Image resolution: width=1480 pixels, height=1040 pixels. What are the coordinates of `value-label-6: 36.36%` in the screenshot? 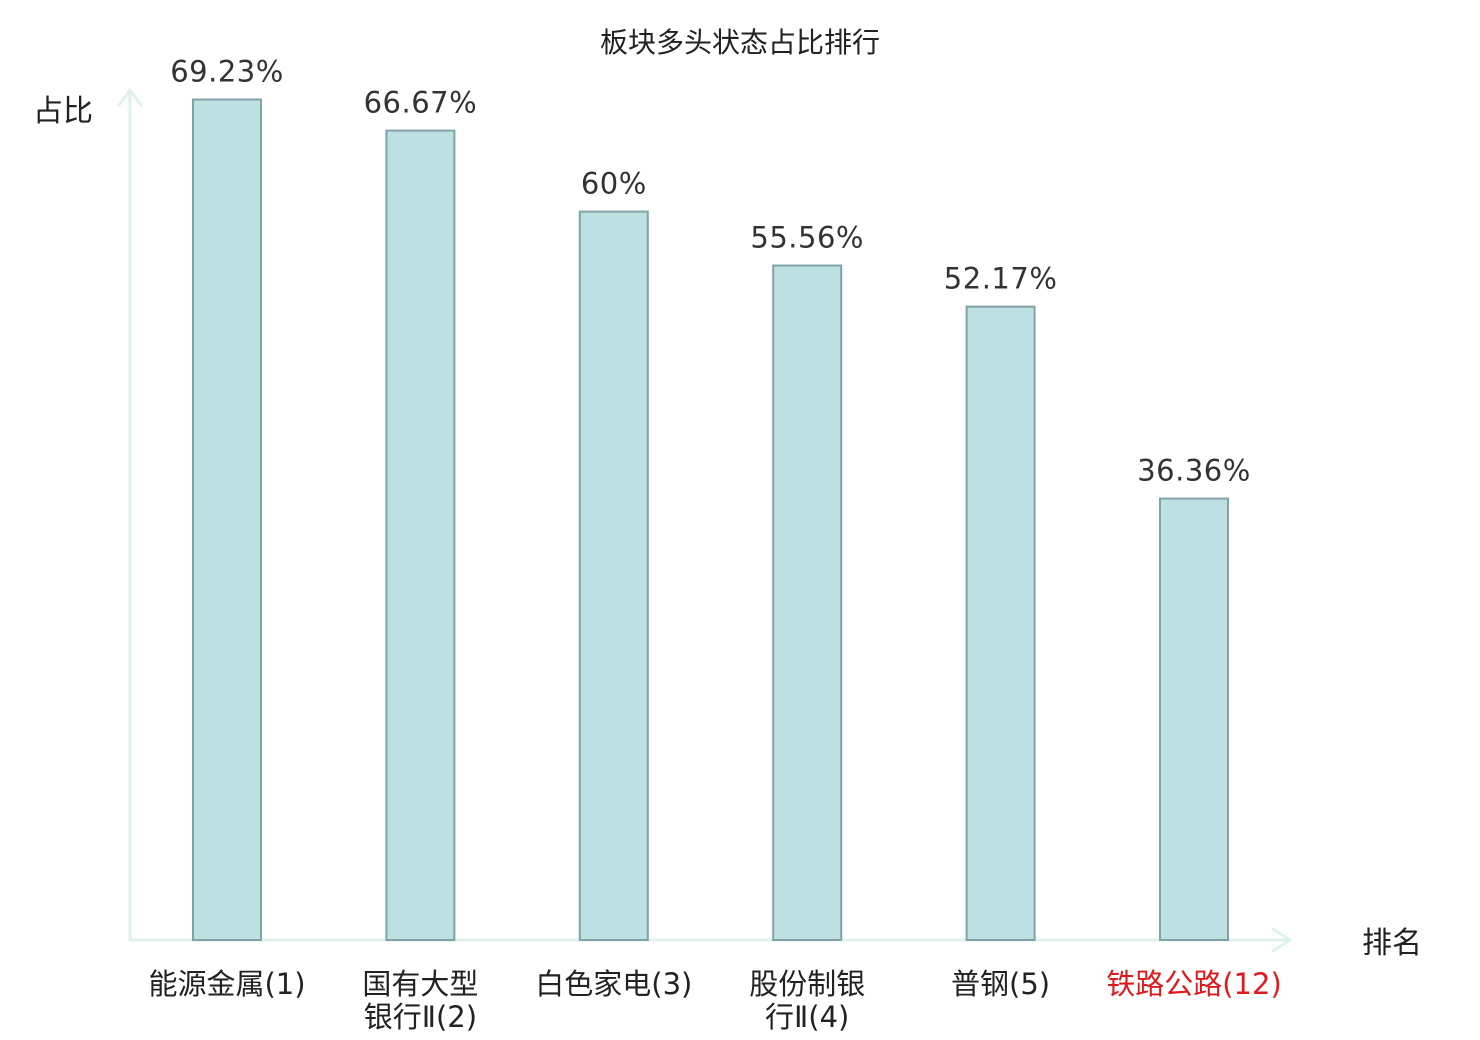 It's located at (1194, 471).